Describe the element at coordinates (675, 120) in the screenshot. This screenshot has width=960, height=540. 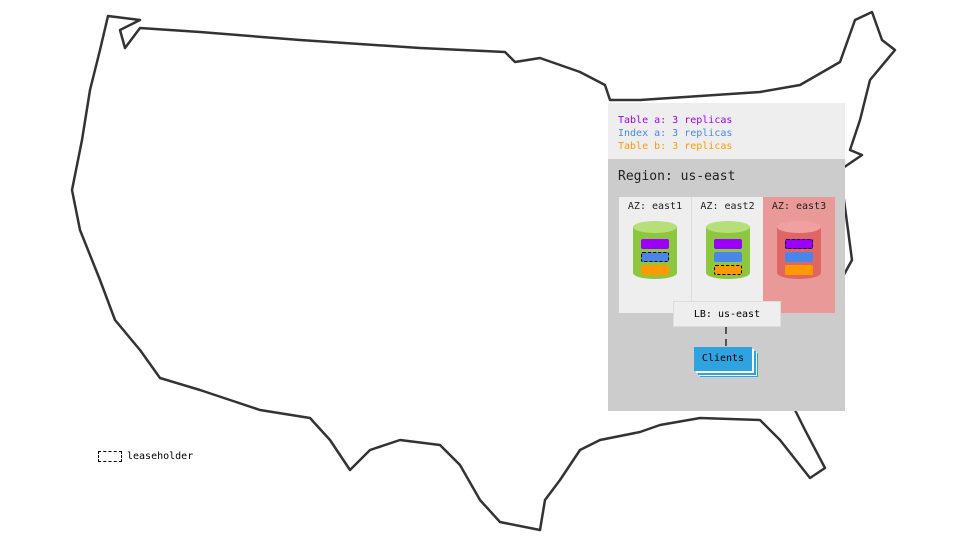
I see `legend-table-a: Table a: 3 replicas` at that location.